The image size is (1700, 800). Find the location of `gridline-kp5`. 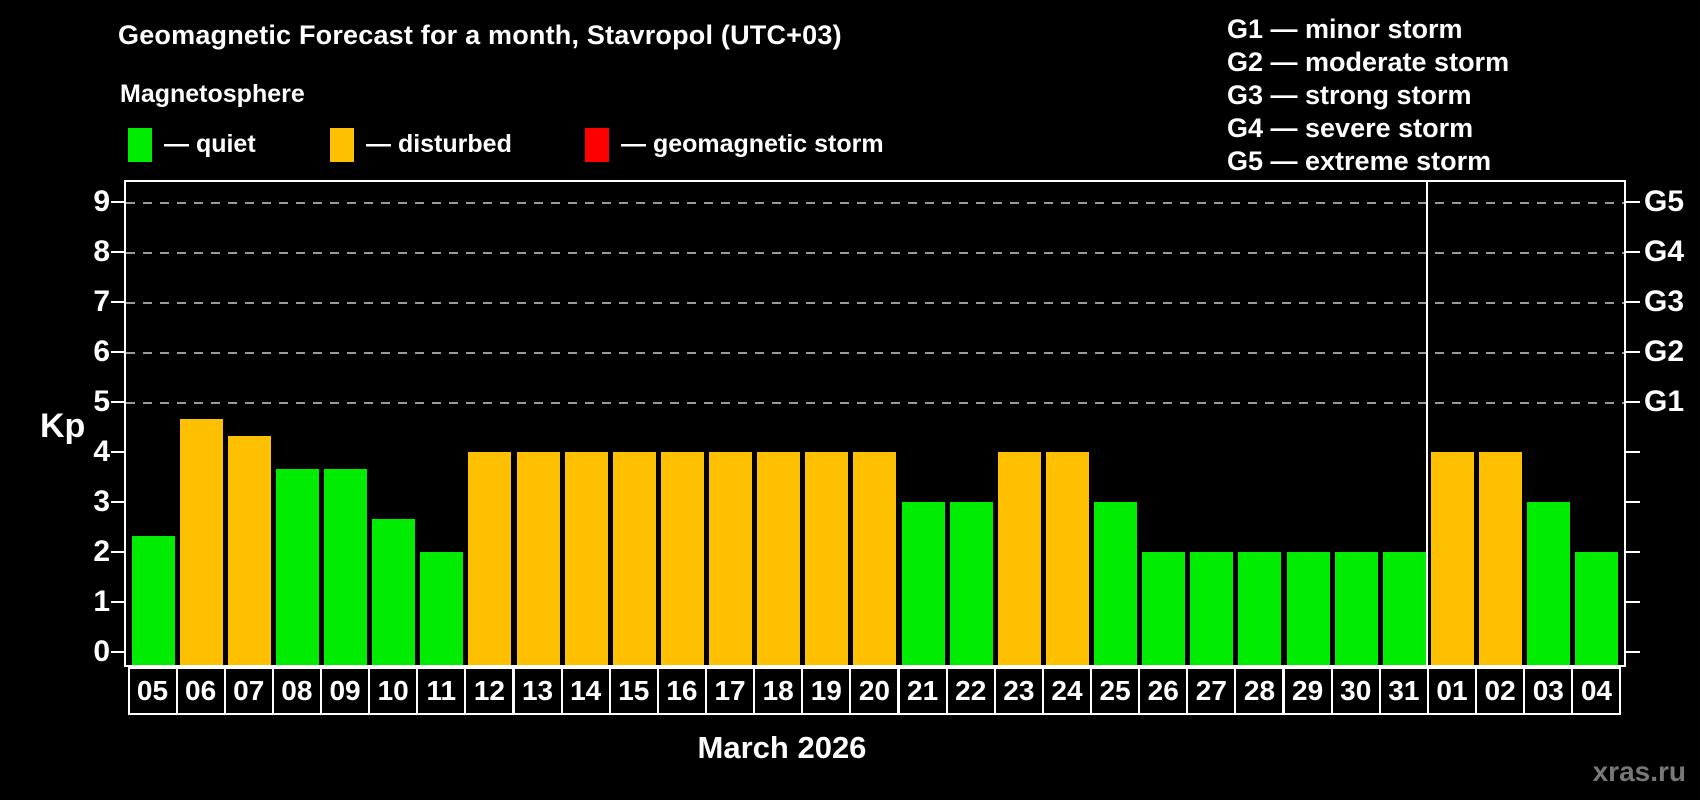

gridline-kp5 is located at coordinates (875, 403).